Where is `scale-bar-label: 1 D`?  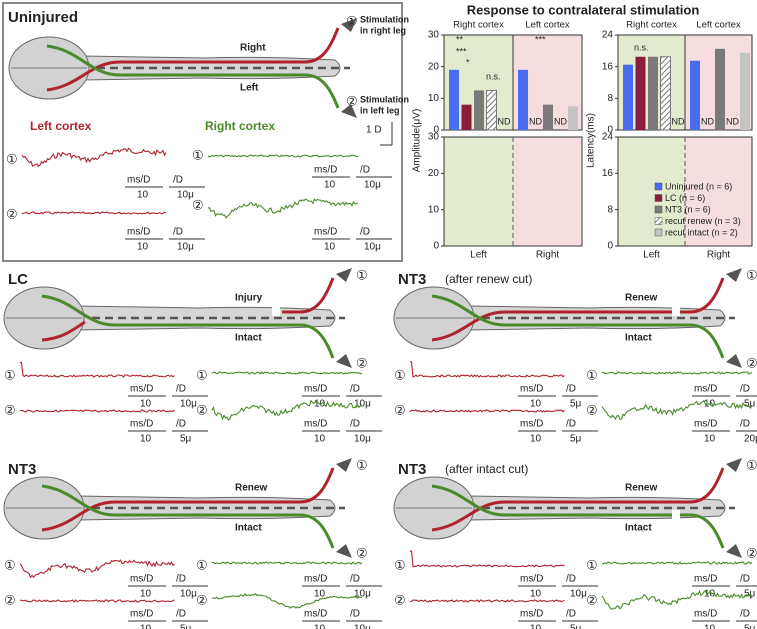
scale-bar-label: 1 D is located at coordinates (374, 130).